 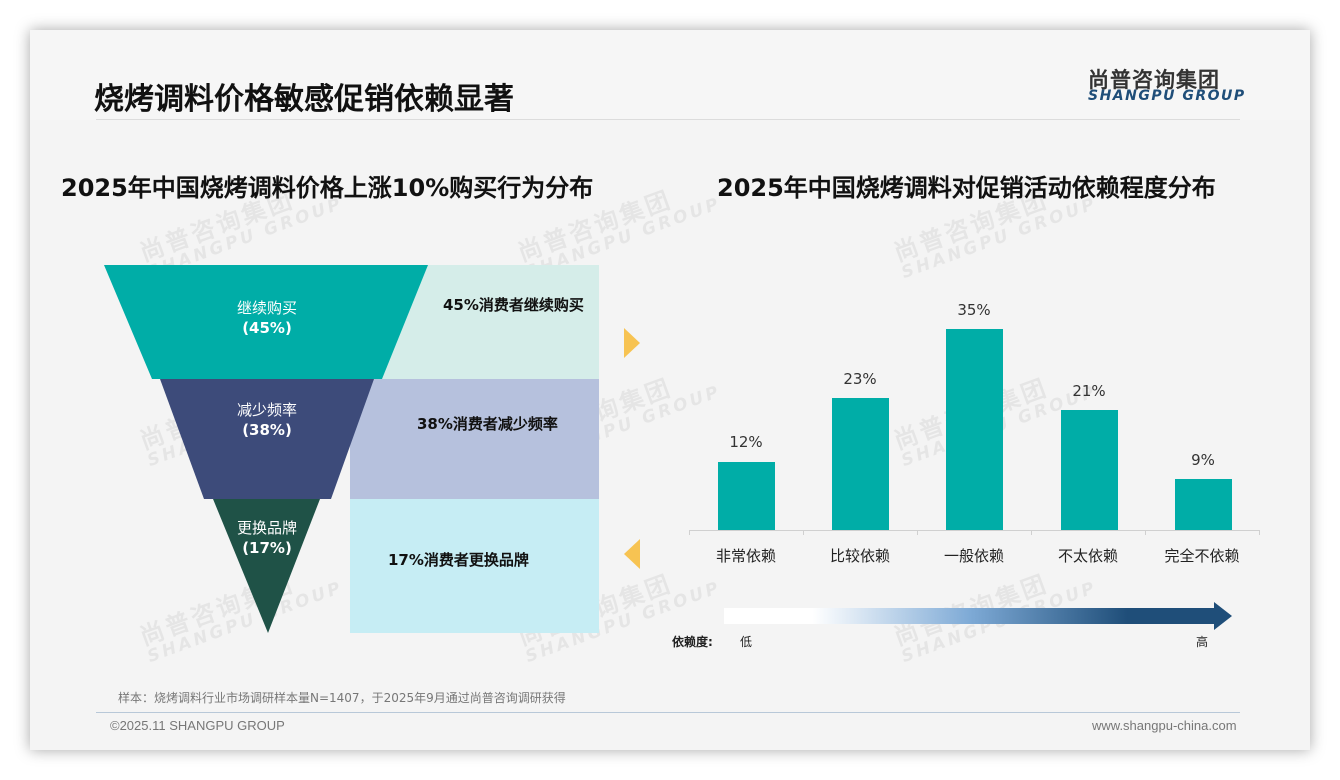 What do you see at coordinates (266, 420) in the screenshot?
I see `funnel-label-reduce: 减少频率 (38%)` at bounding box center [266, 420].